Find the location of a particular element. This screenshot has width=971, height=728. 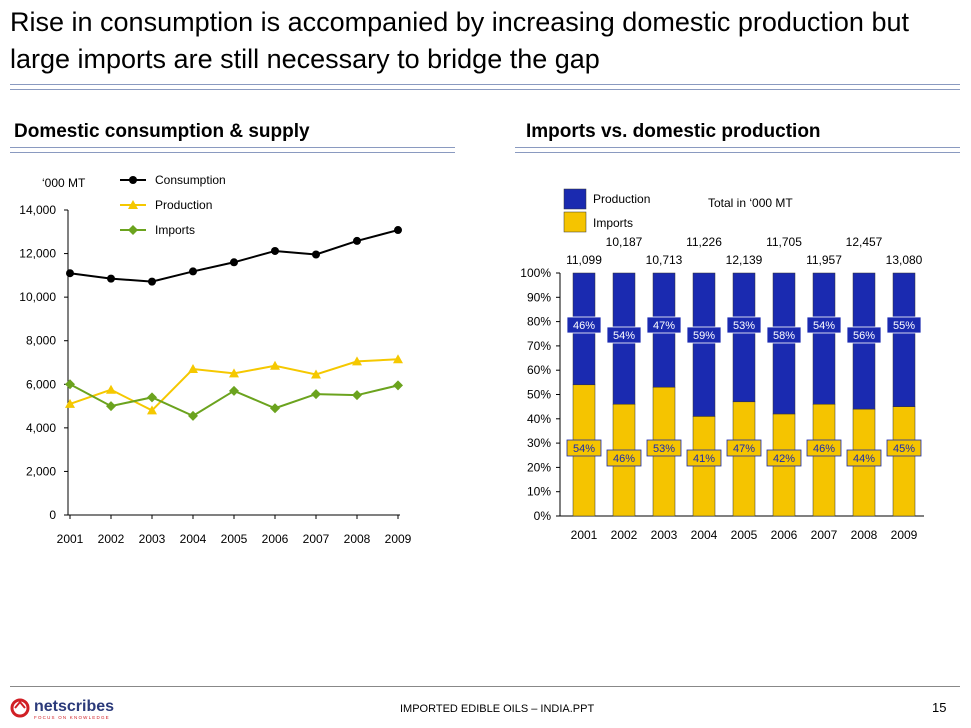

production-data-label: 55% is located at coordinates (904, 326).